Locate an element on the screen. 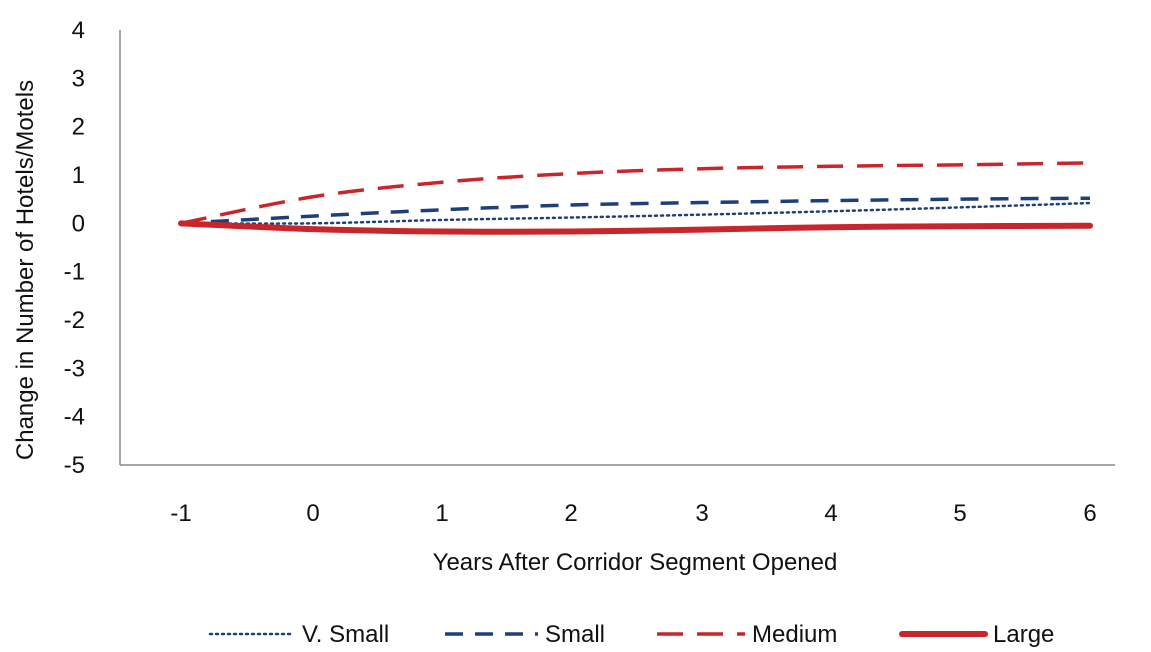 The image size is (1151, 652). y-tick-label: -1 is located at coordinates (74, 272).